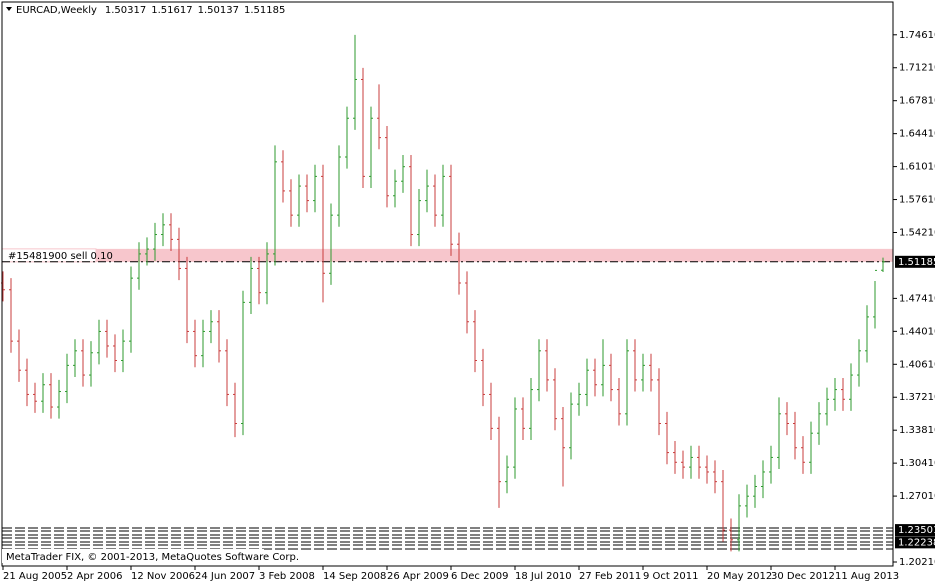 The width and height of the screenshot is (935, 583). What do you see at coordinates (670, 576) in the screenshot?
I see `x-tick-label: 9 Oct 2011` at bounding box center [670, 576].